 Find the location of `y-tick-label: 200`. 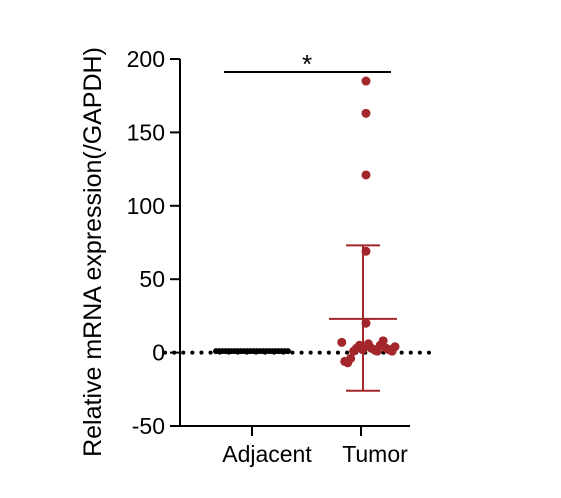

y-tick-label: 200 is located at coordinates (146, 59).